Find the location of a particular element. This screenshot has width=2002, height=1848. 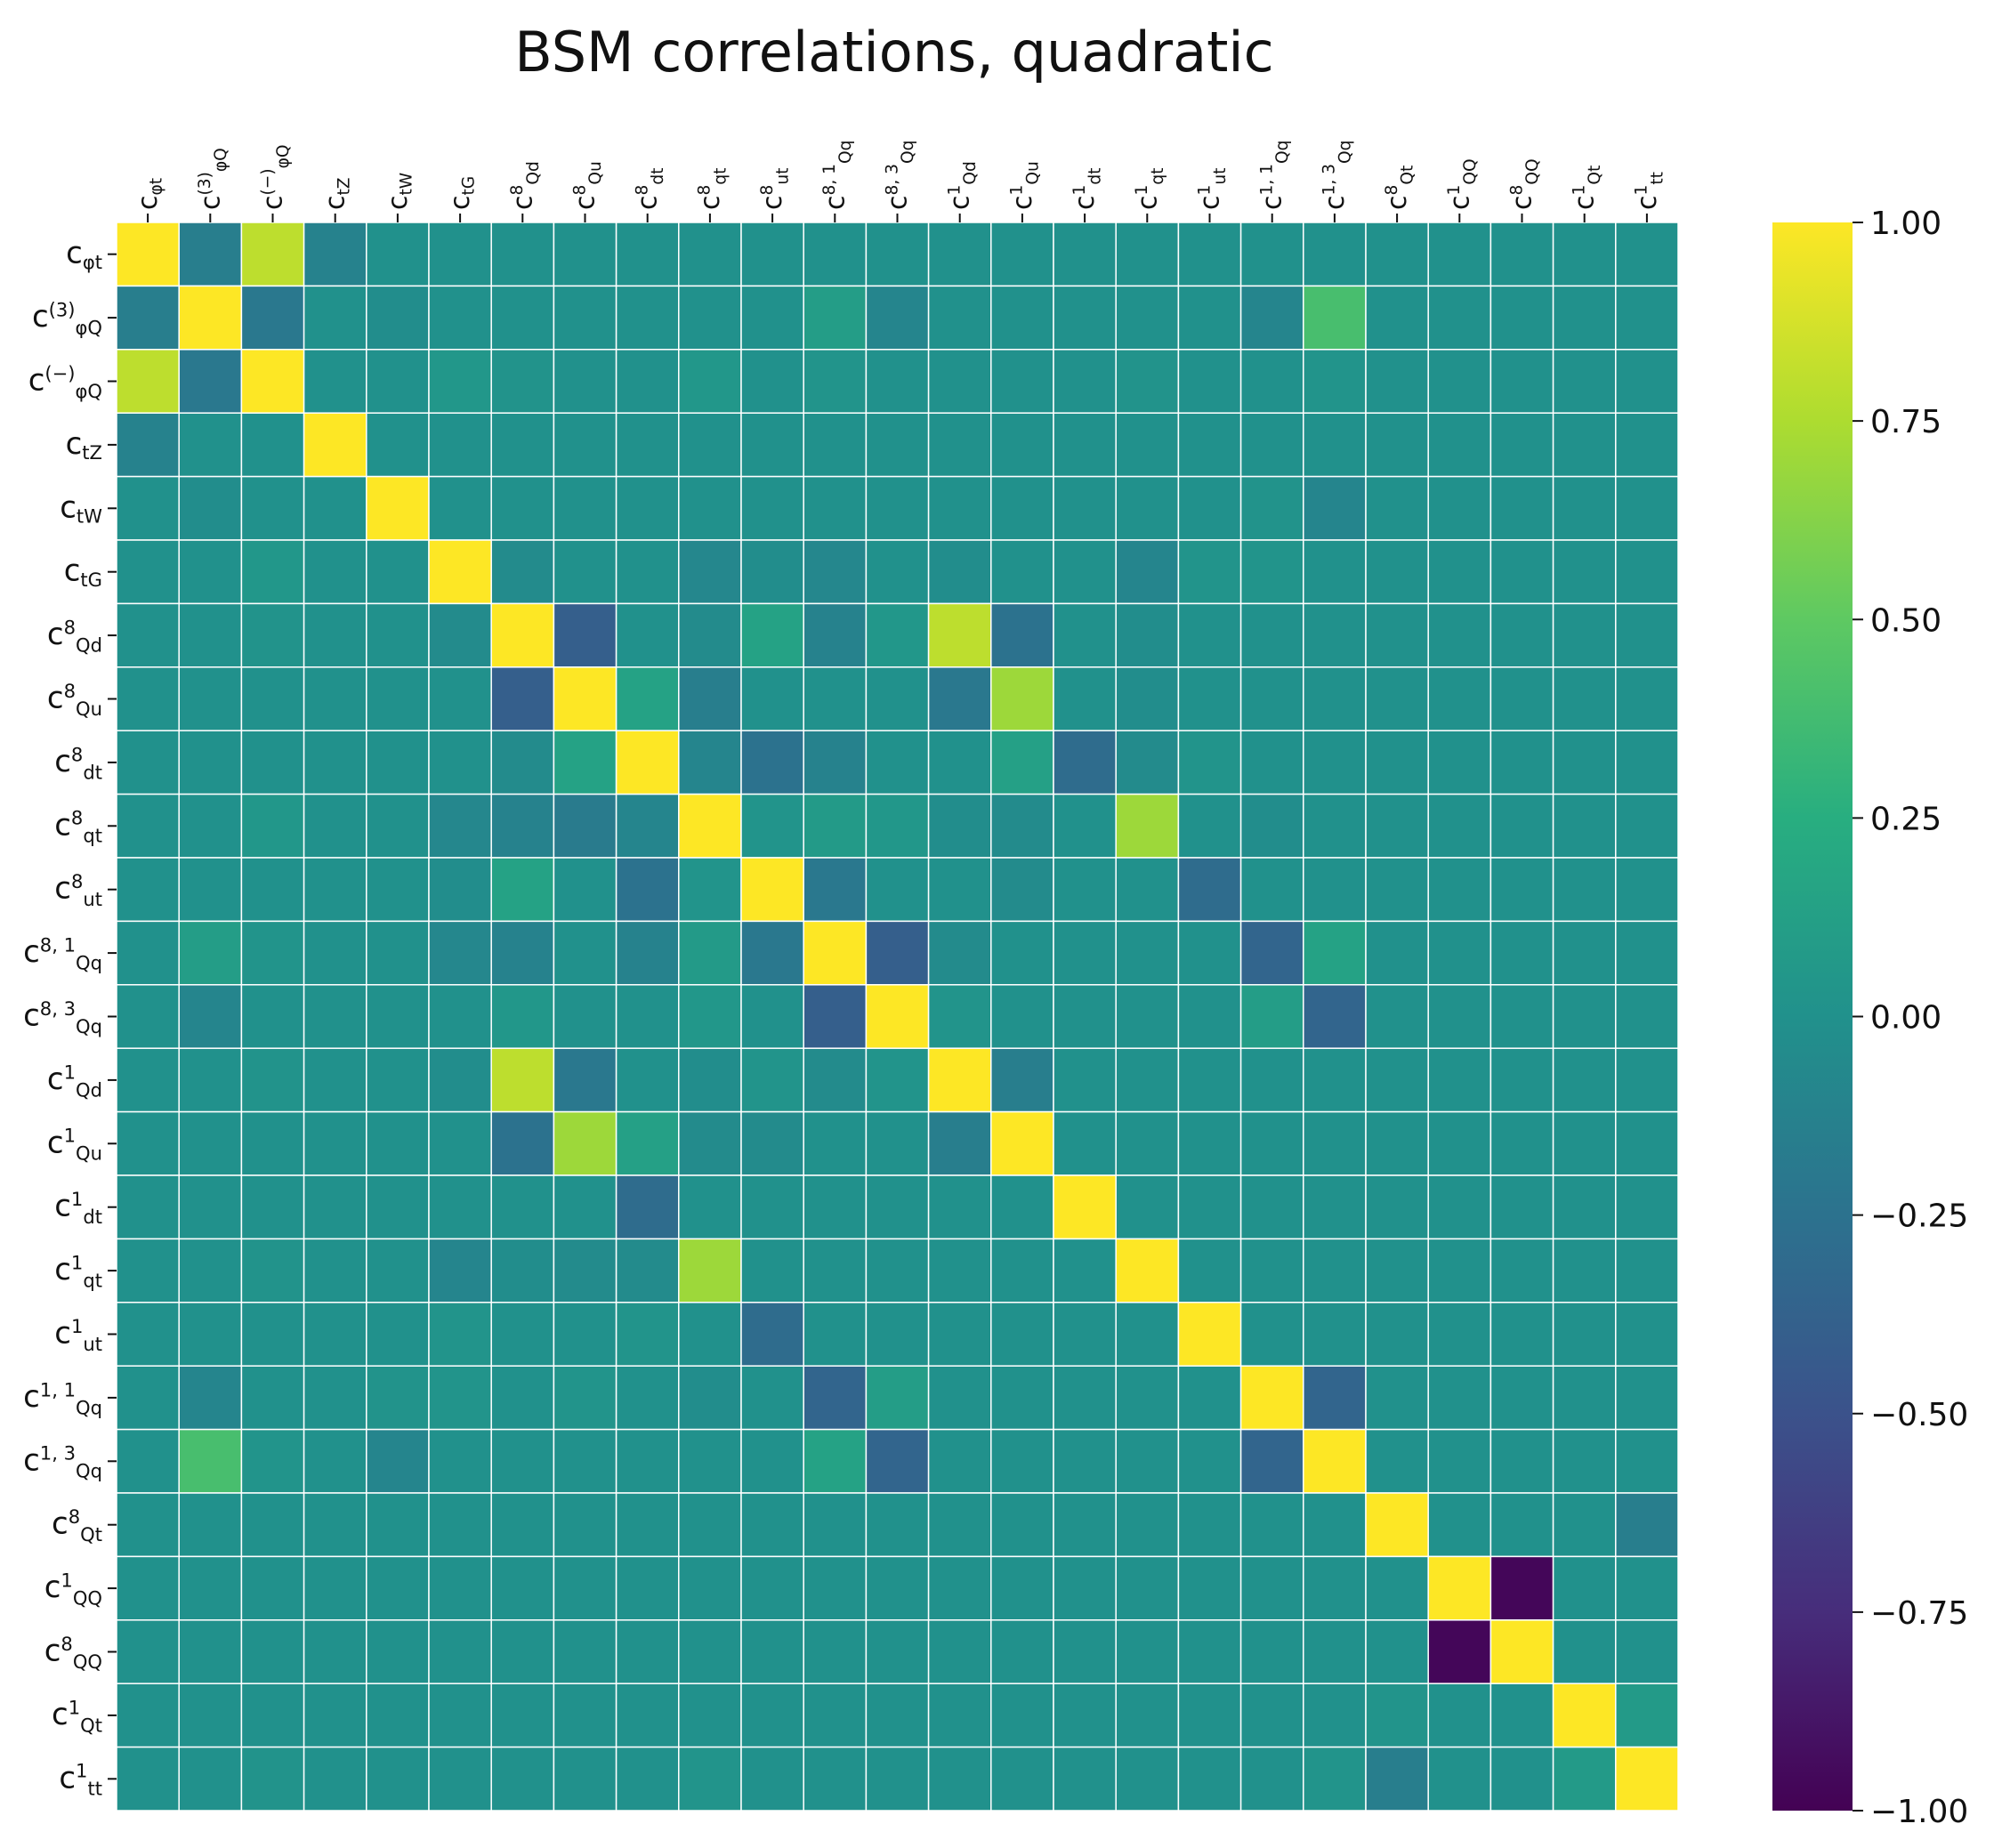

heatmap-cell-r15-c9 is located at coordinates (710, 1207).